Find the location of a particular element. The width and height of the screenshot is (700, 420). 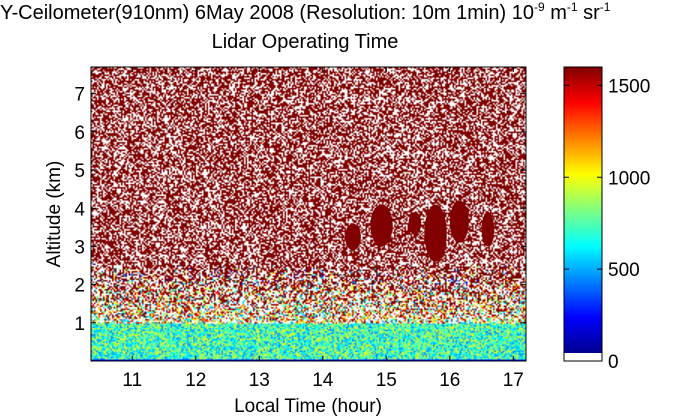

colorbar-tick-label: 0 is located at coordinates (613, 362).